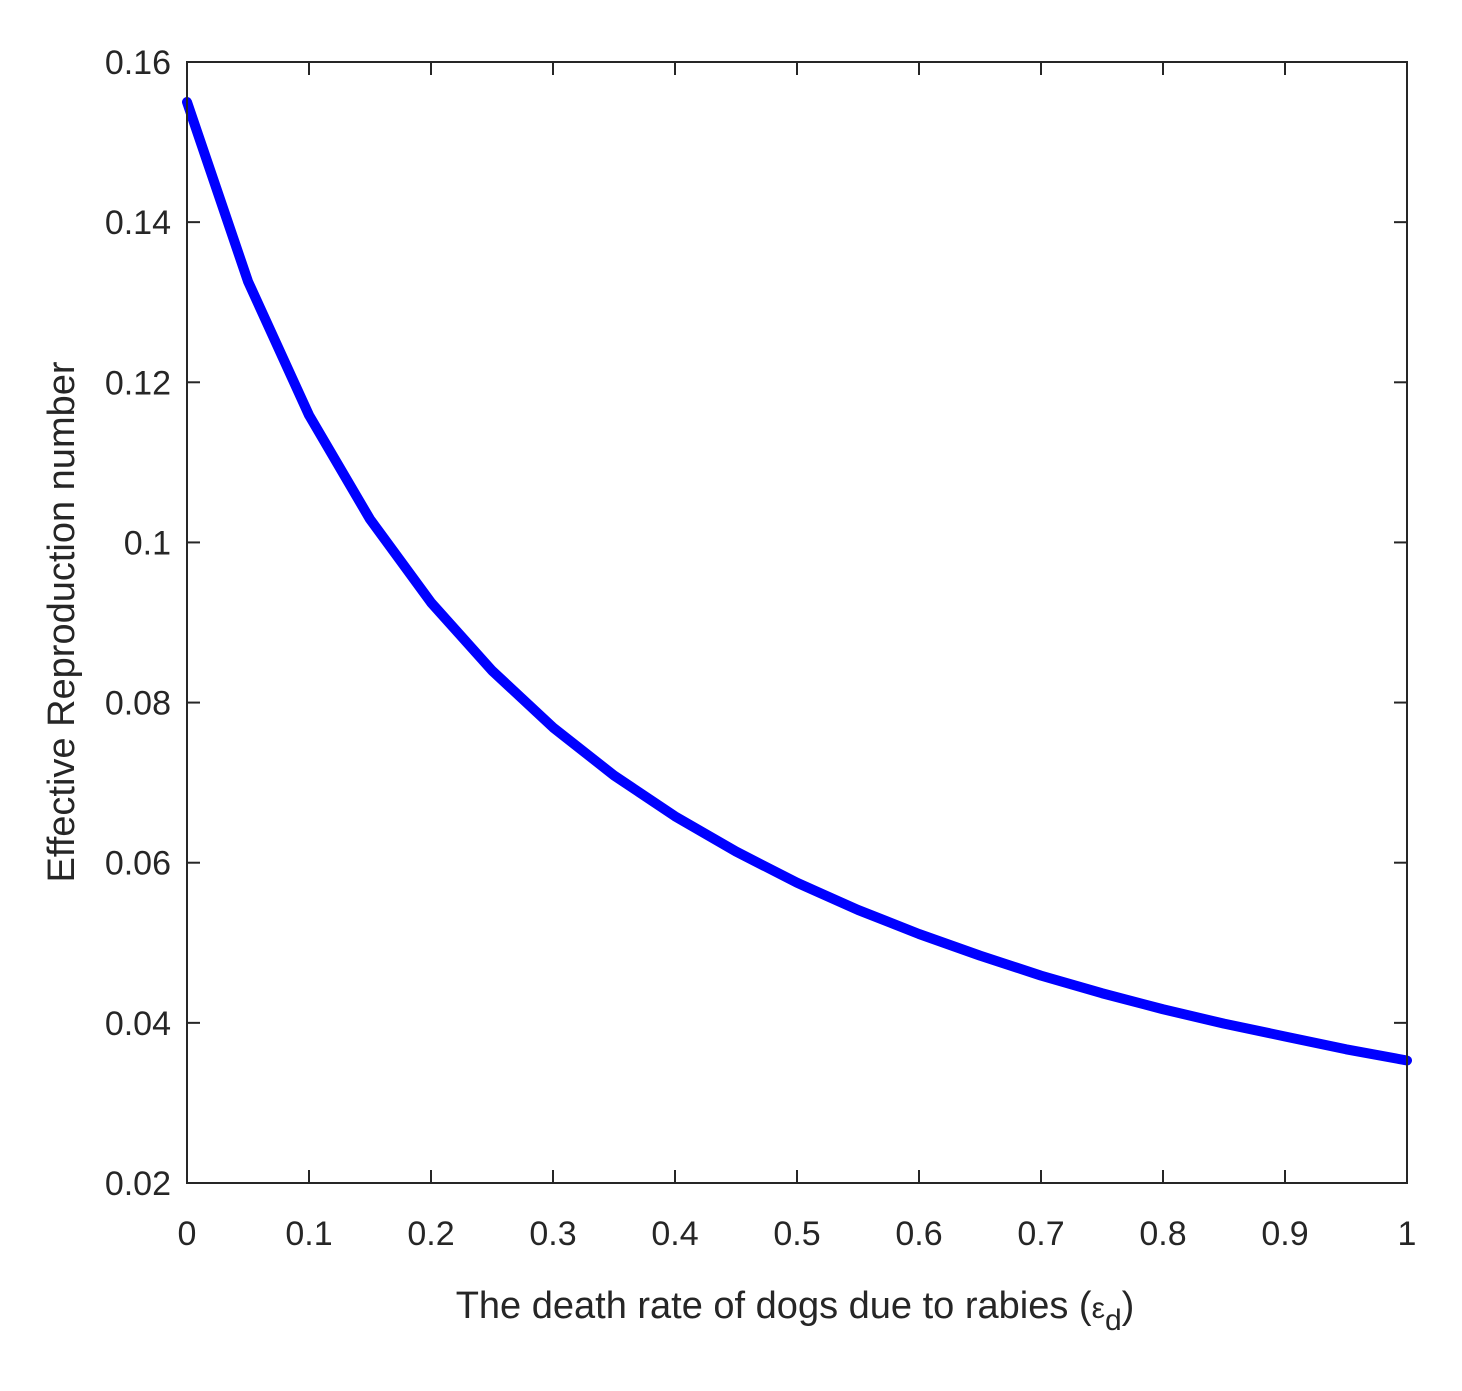 The height and width of the screenshot is (1391, 1462). I want to click on x-tick-label: 0.7, so click(1040, 1234).